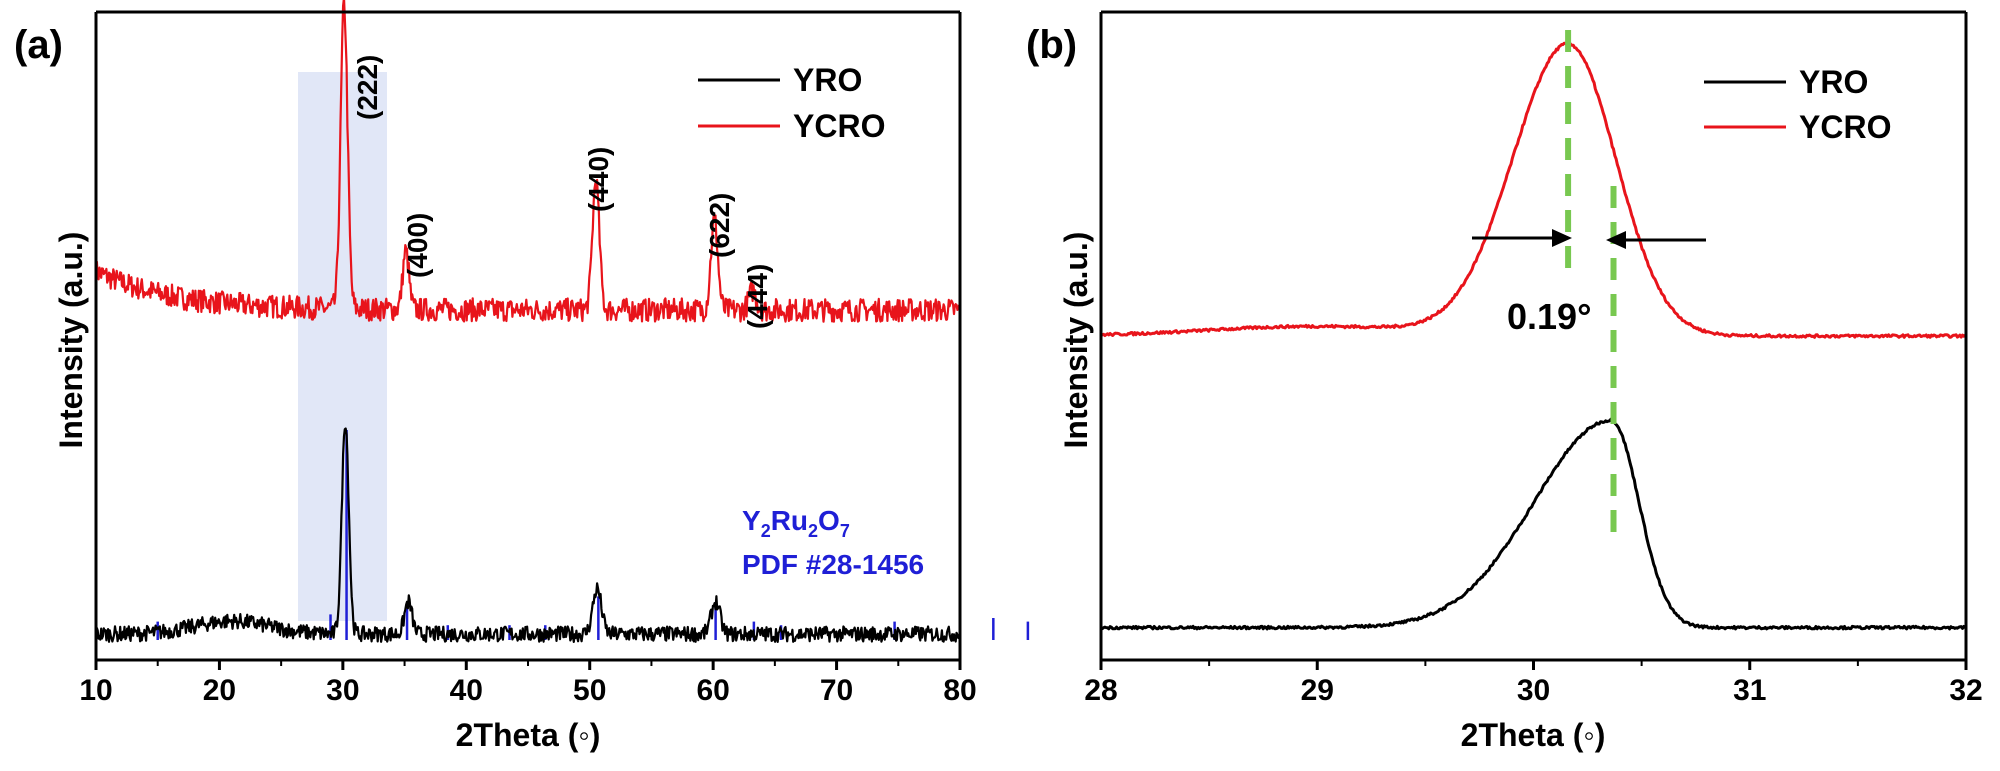 The width and height of the screenshot is (2000, 771). I want to click on reference-formula: Y2Ru2O7, so click(796, 523).